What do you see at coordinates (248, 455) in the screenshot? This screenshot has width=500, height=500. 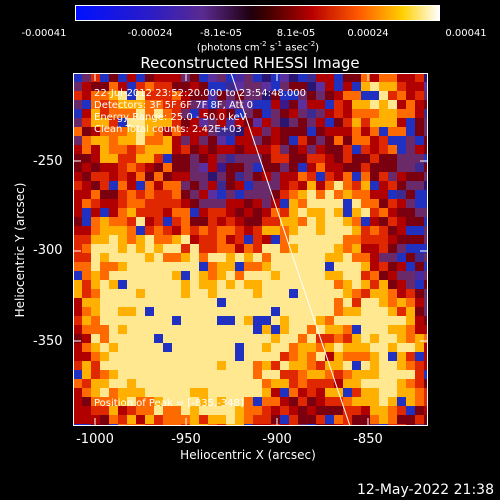 I see `x-axis-label: Heliocentric X (arcsec)` at bounding box center [248, 455].